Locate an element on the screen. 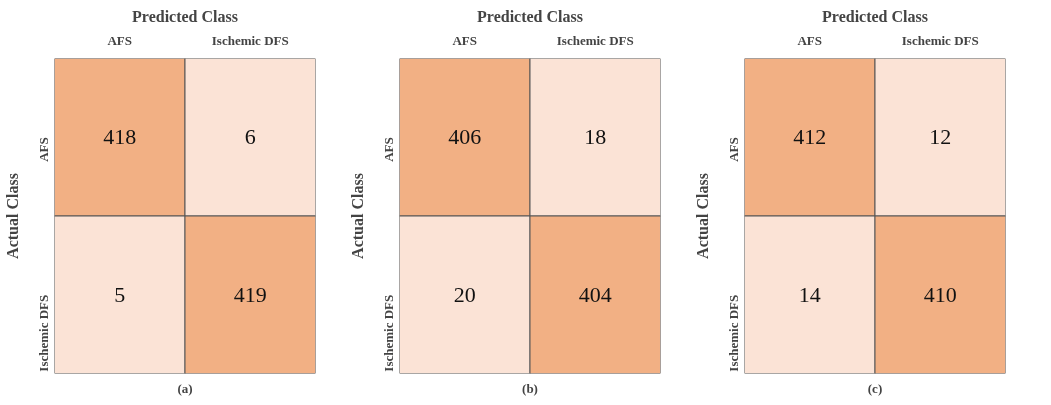  data-label: 412 is located at coordinates (810, 137).